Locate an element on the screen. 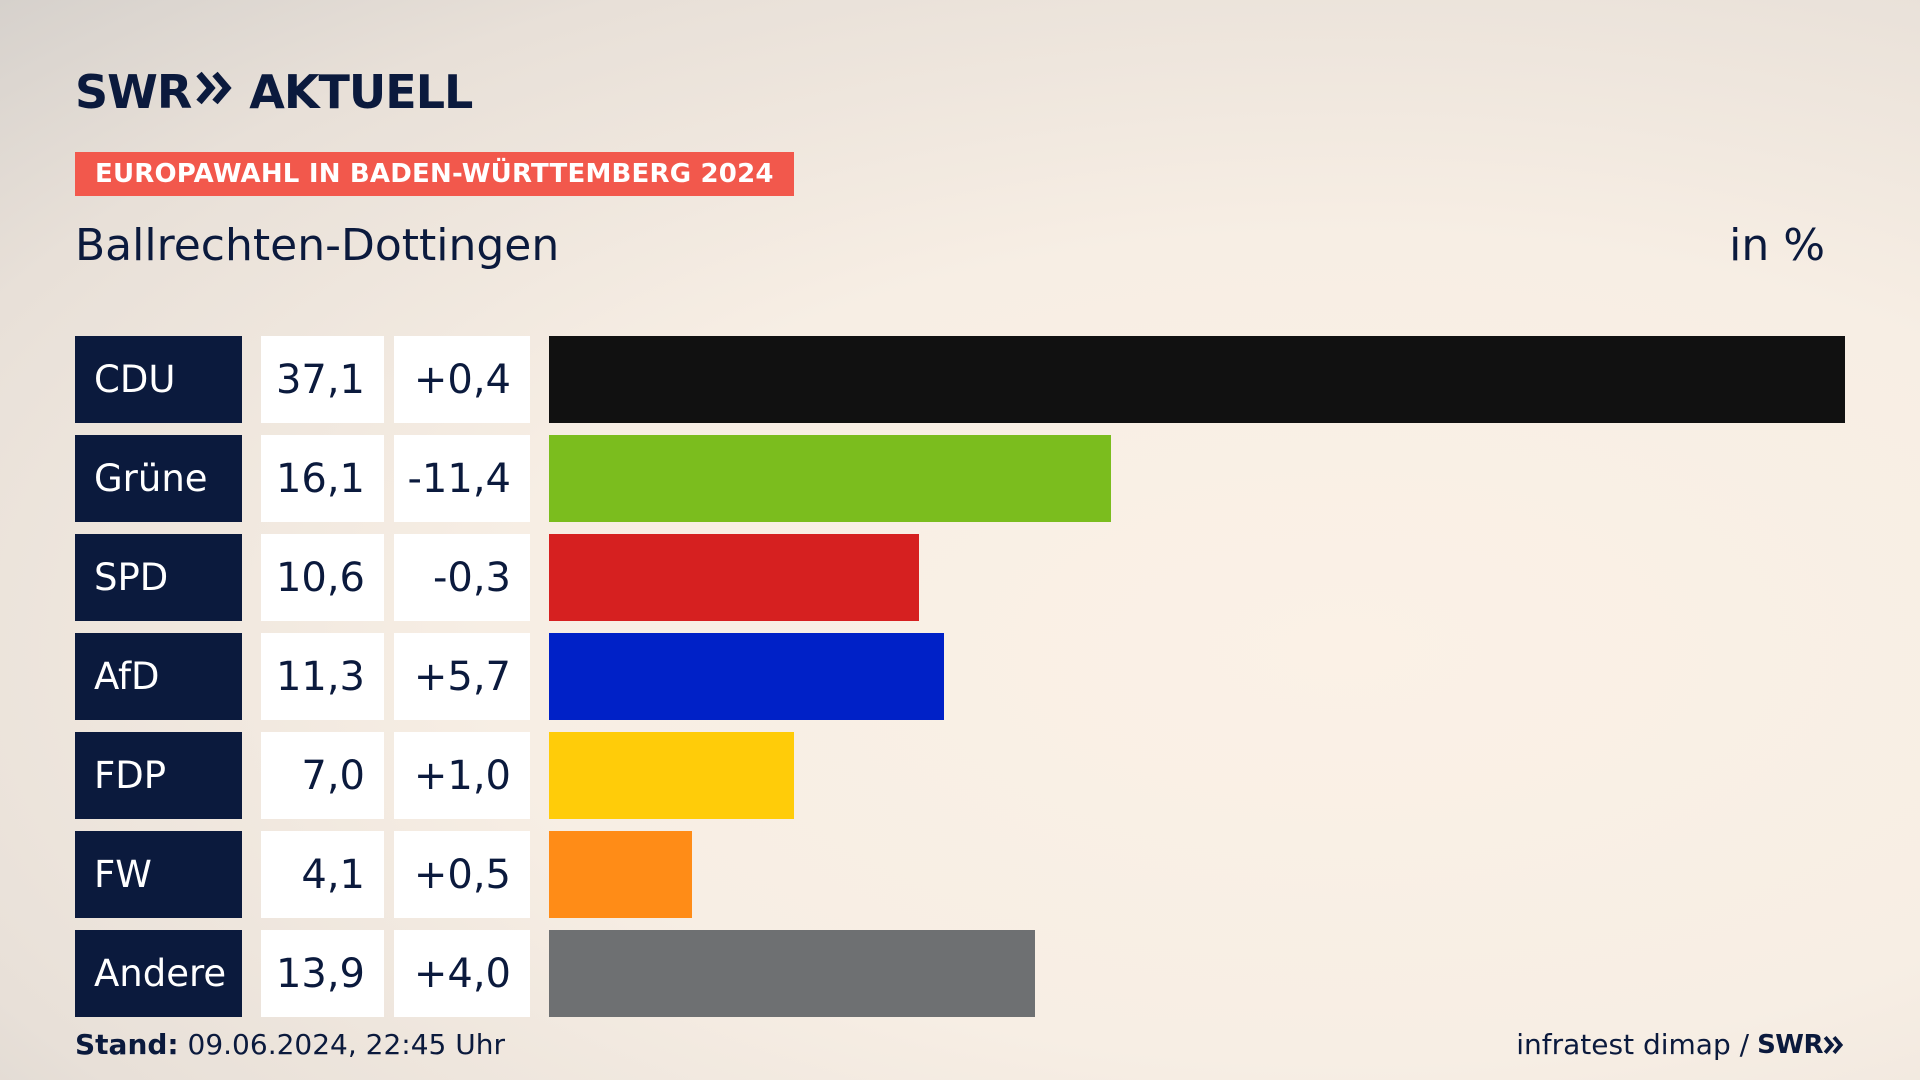 The image size is (1920, 1080). change-label: -0,3 is located at coordinates (462, 577).